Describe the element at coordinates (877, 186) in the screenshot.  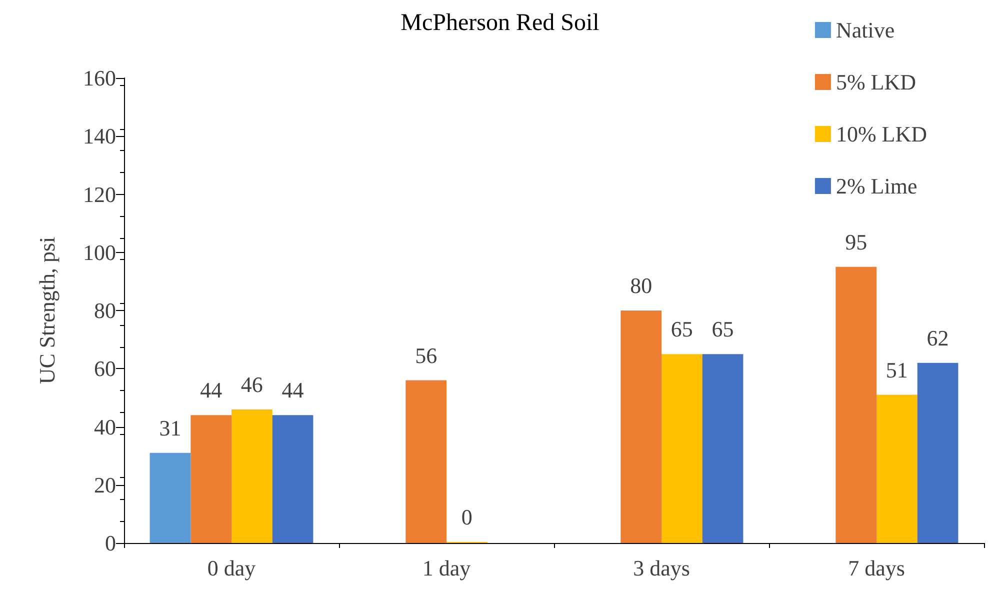
I see `legend-label: 2% Lime` at that location.